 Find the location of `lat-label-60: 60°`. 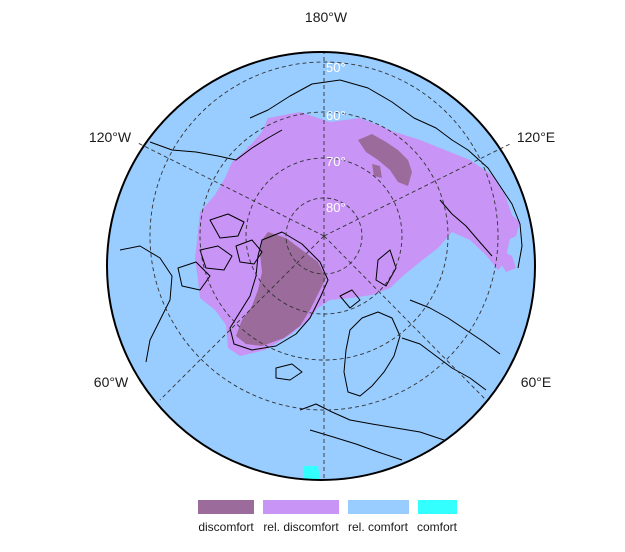

lat-label-60: 60° is located at coordinates (336, 115).